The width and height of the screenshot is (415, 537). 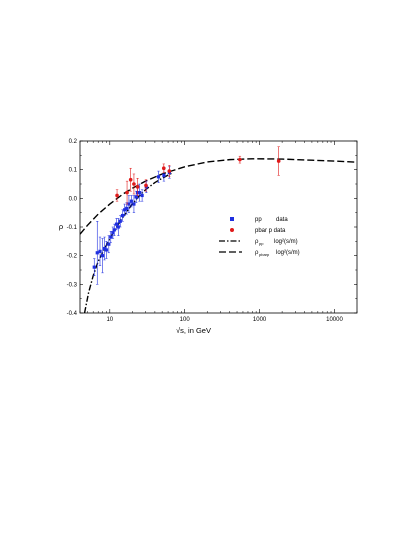 What do you see at coordinates (260, 320) in the screenshot?
I see `x-tick-label: 1000` at bounding box center [260, 320].